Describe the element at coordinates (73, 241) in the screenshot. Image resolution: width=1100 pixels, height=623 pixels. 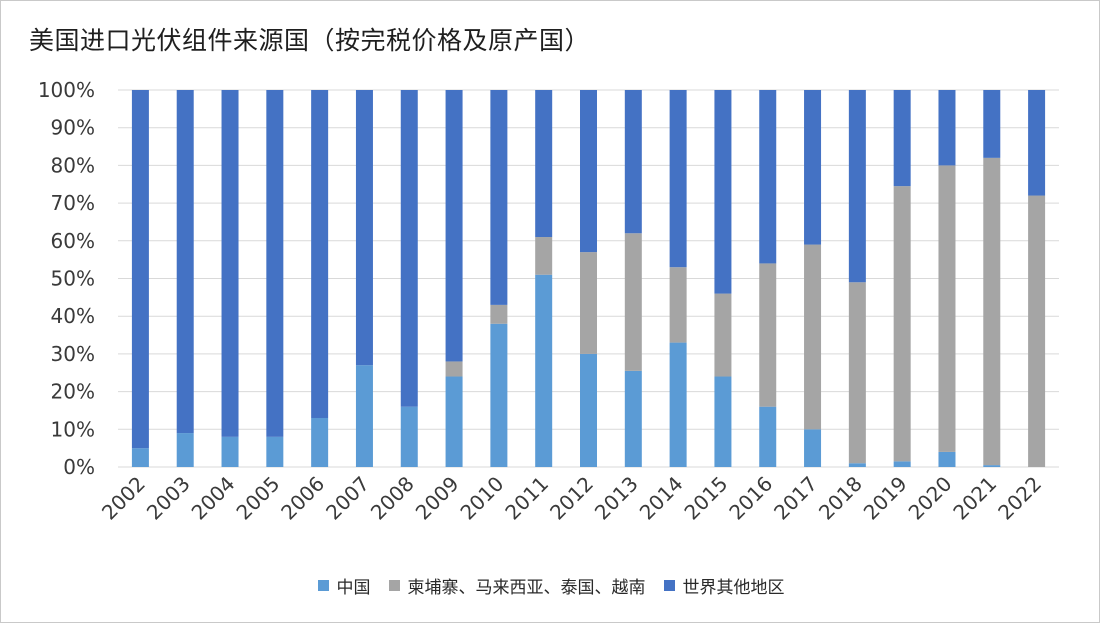
I see `y-tick-label: 60%` at that location.